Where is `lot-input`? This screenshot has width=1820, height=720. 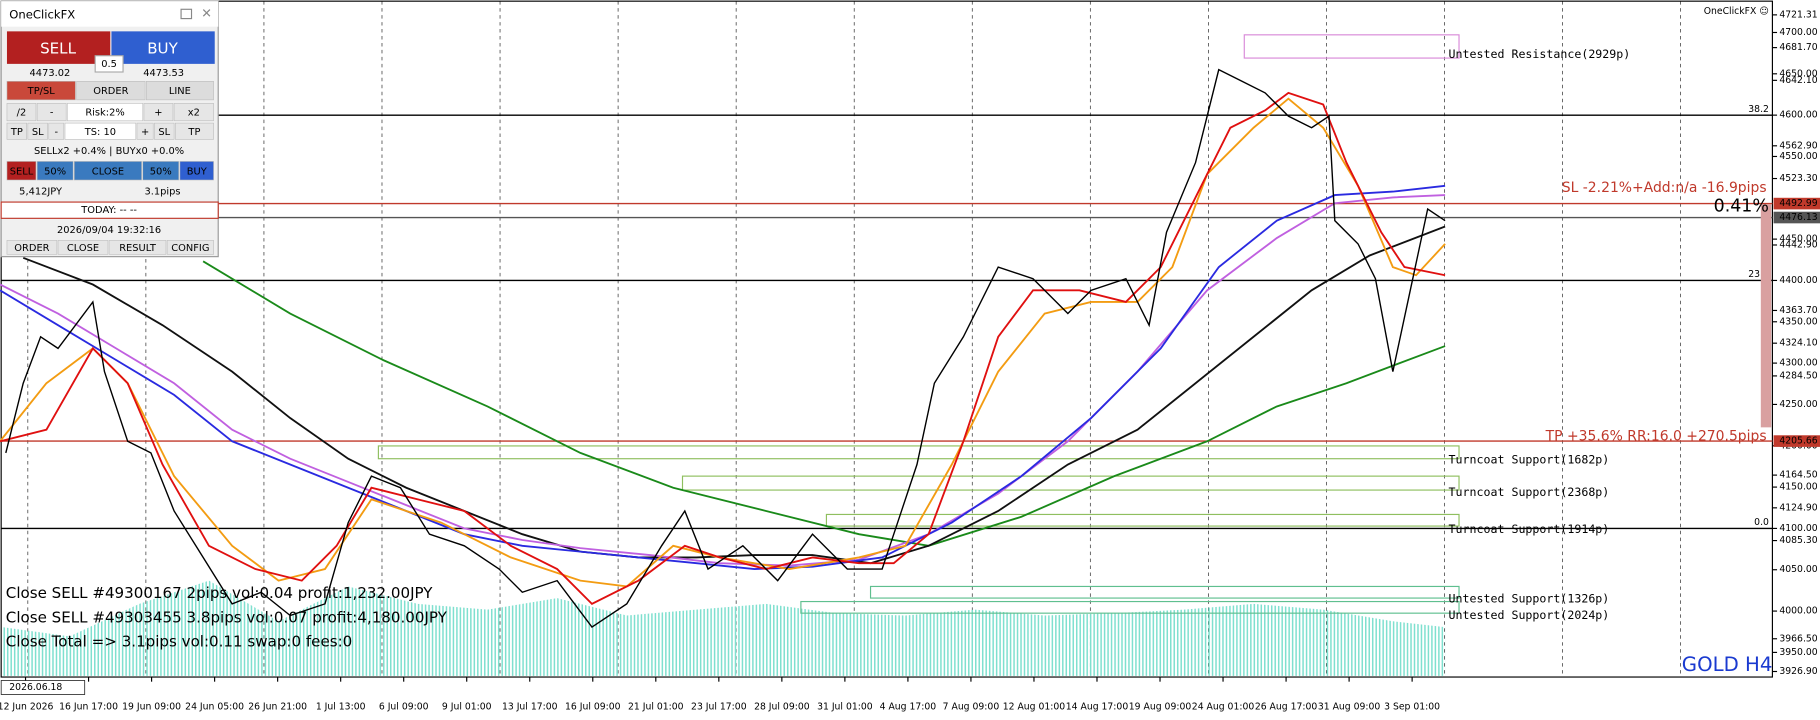 lot-input is located at coordinates (109, 64).